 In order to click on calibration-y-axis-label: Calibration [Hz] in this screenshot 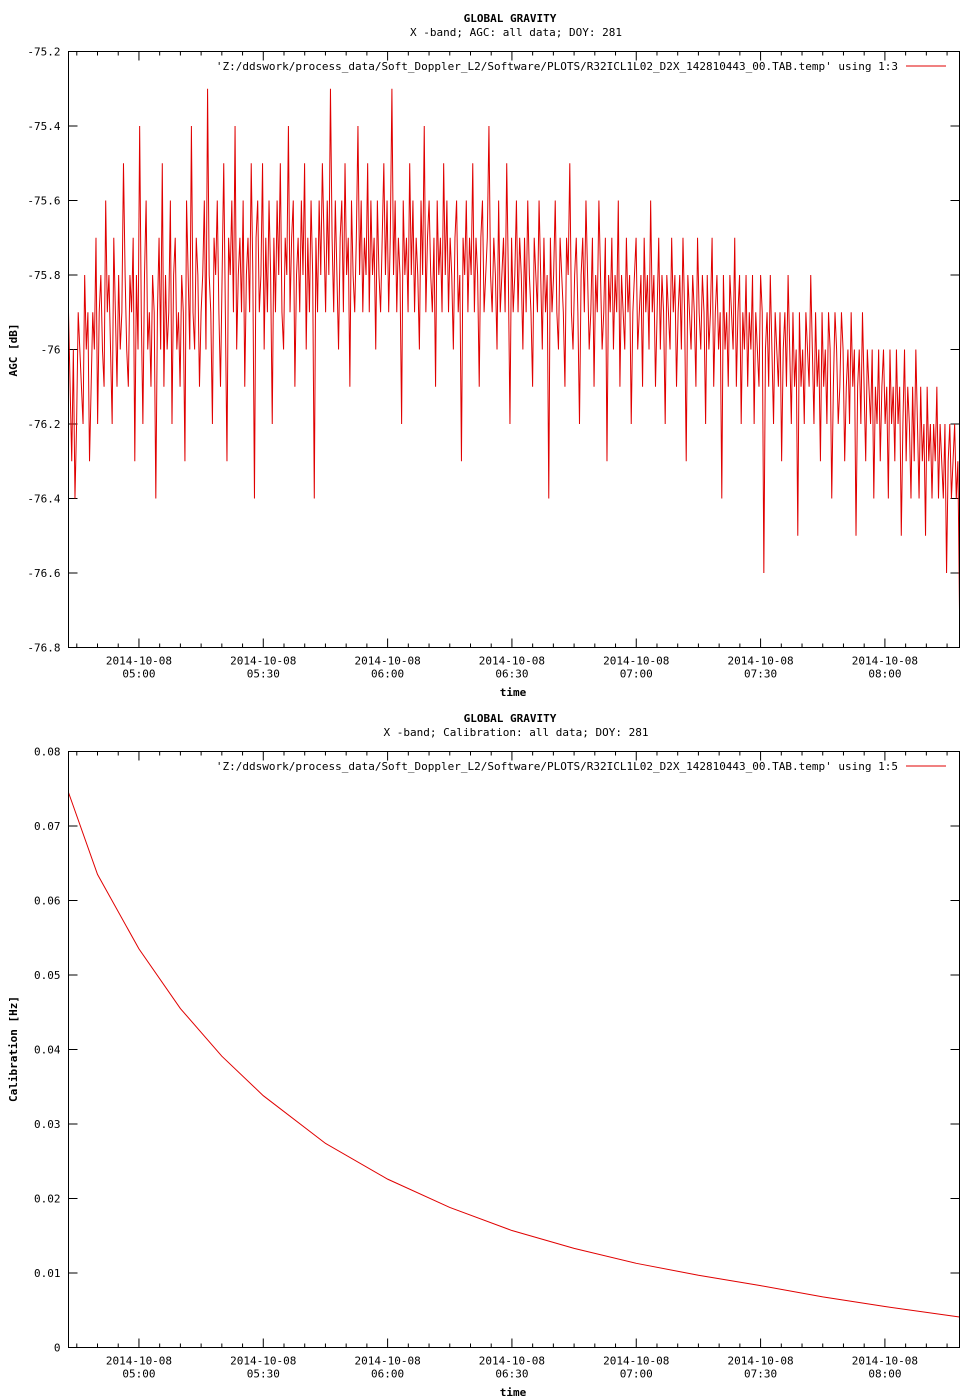, I will do `click(13, 1049)`.